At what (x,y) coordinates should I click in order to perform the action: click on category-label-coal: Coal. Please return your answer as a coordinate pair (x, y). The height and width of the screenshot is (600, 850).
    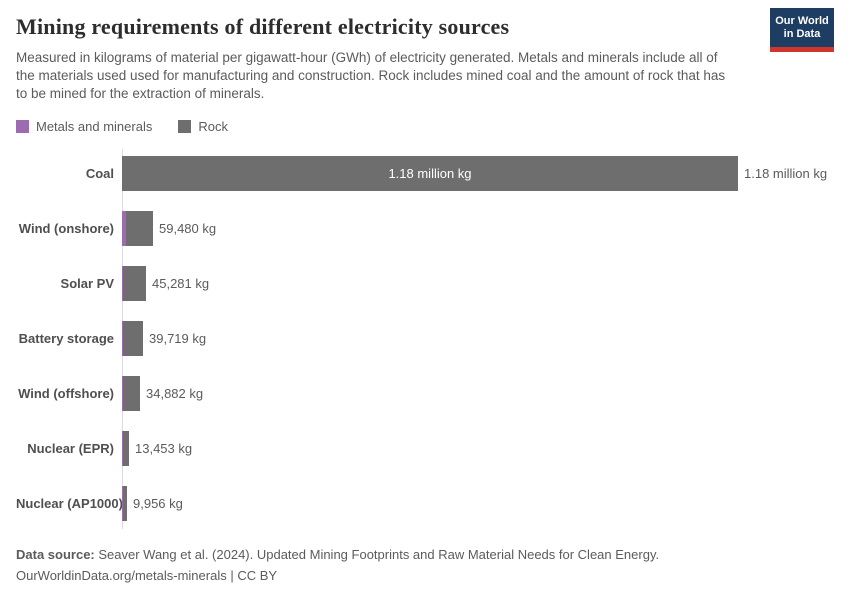
    Looking at the image, I should click on (99, 173).